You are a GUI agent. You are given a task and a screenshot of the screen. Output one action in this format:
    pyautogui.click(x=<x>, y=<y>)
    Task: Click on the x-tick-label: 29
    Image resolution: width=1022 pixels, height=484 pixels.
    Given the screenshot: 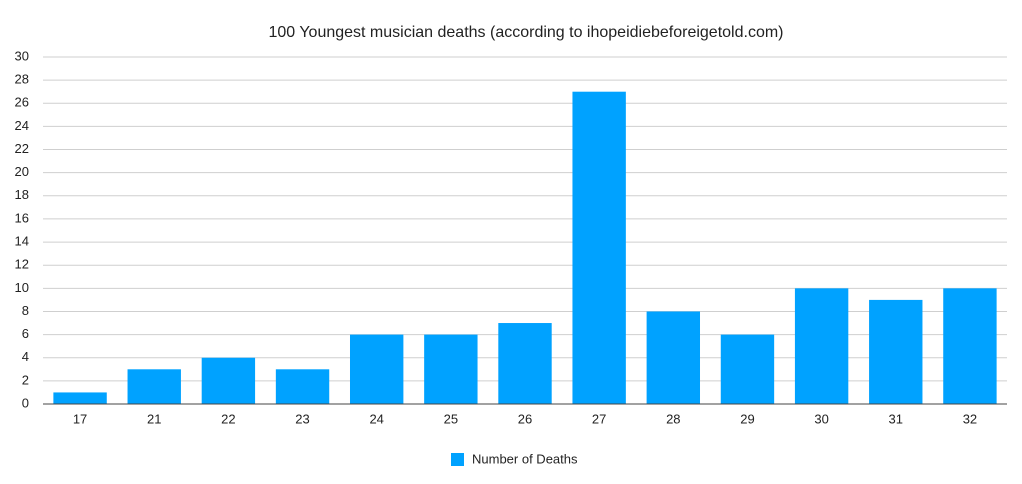 What is the action you would take?
    pyautogui.click(x=747, y=418)
    